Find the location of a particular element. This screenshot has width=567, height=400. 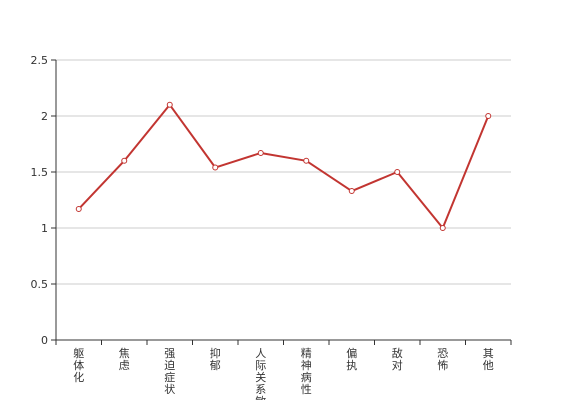

x-tick-label: 偏执 is located at coordinates (351, 359).